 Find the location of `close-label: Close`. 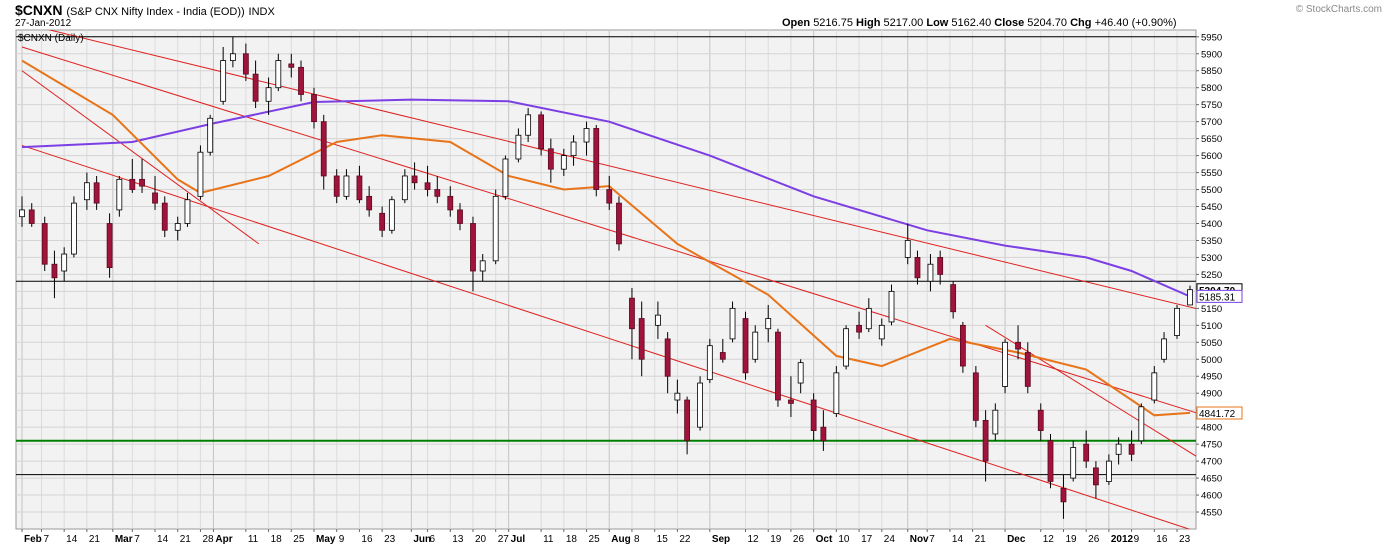

close-label: Close is located at coordinates (1009, 23).